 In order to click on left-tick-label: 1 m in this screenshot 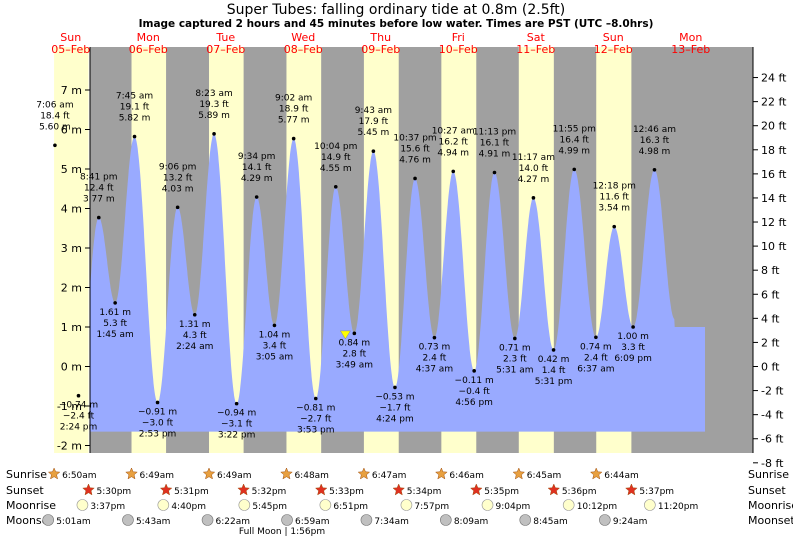, I will do `click(71, 327)`.